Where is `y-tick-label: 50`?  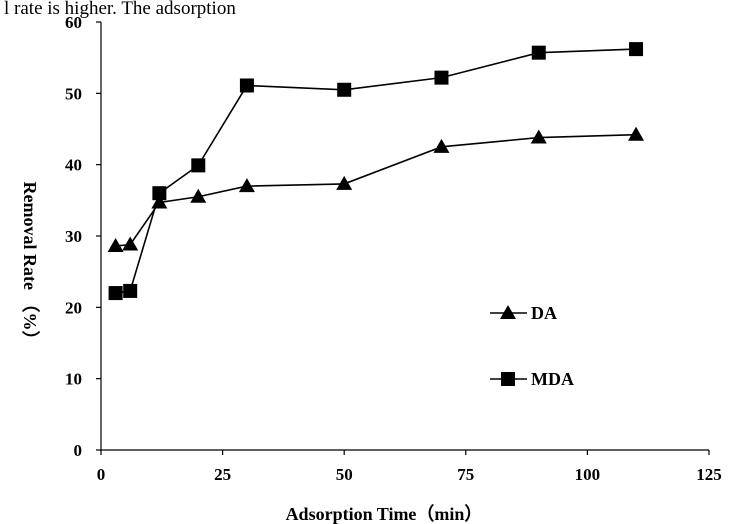
y-tick-label: 50 is located at coordinates (73, 93).